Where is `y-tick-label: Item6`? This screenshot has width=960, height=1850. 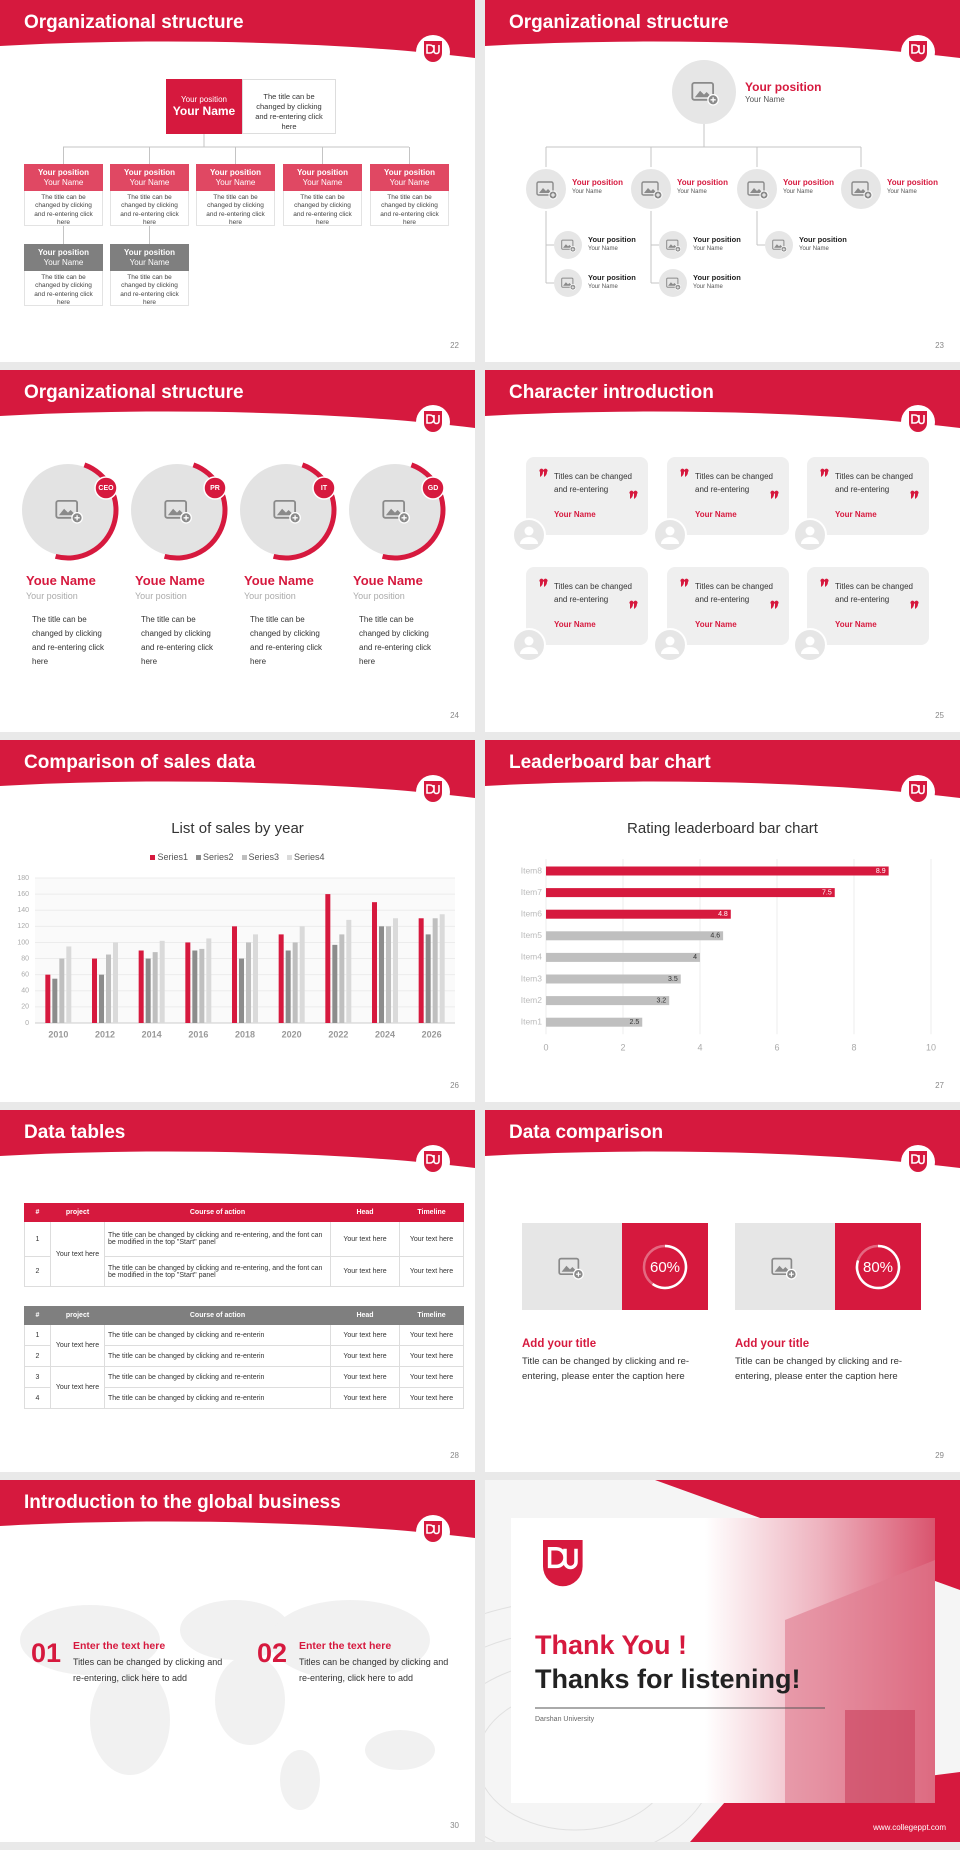 y-tick-label: Item6 is located at coordinates (532, 913).